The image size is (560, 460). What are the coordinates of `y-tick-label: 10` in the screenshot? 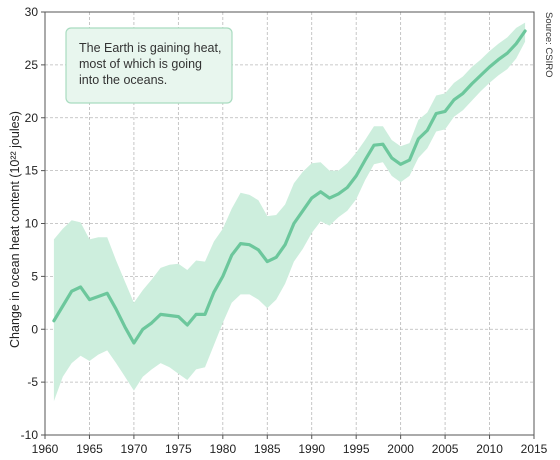 It's located at (32, 224).